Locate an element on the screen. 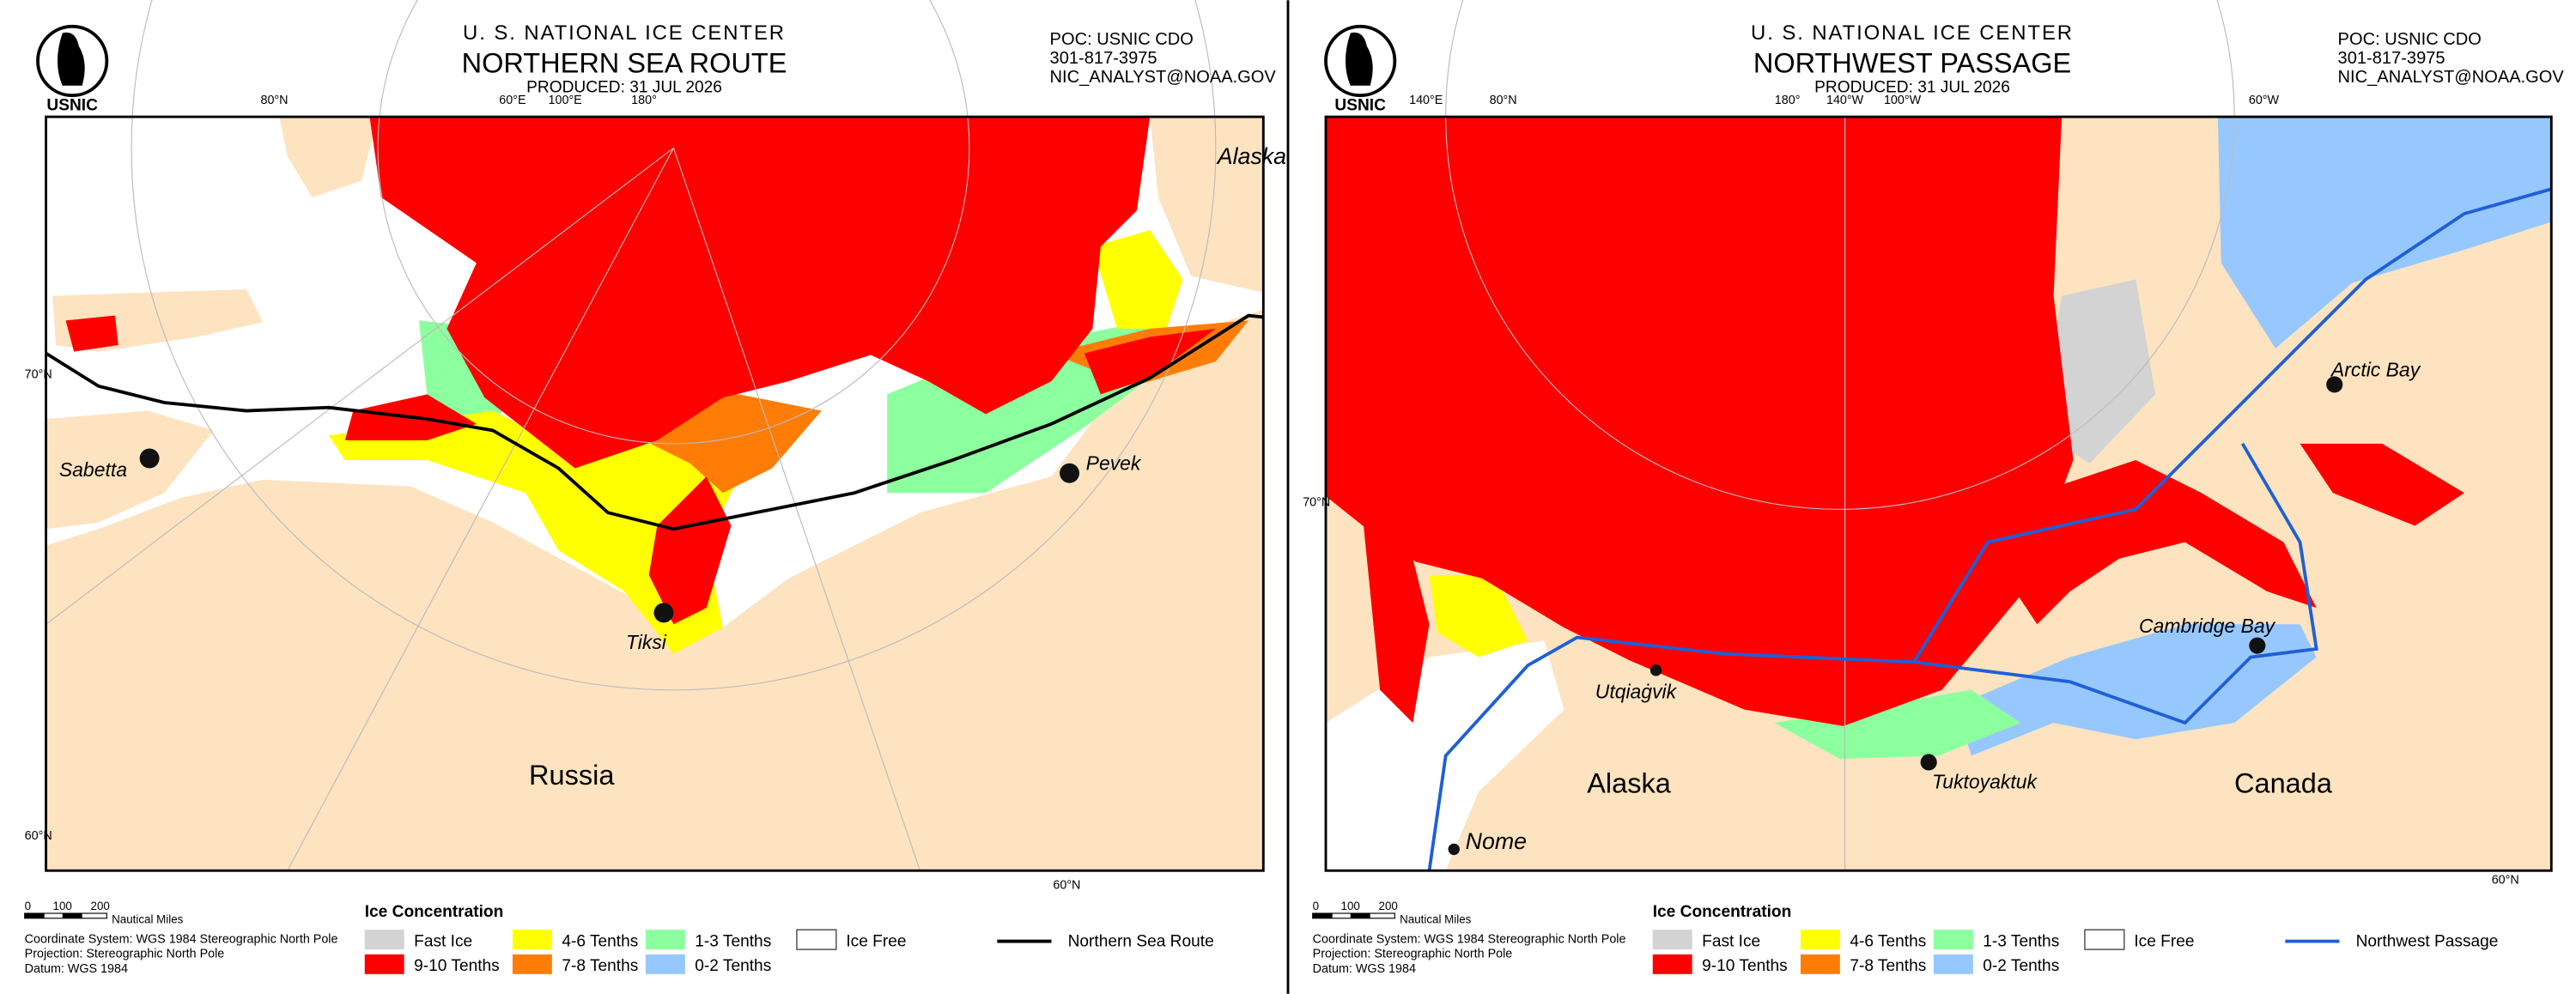 Image resolution: width=2576 pixels, height=994 pixels. graticule-label: 60°N is located at coordinates (2506, 881).